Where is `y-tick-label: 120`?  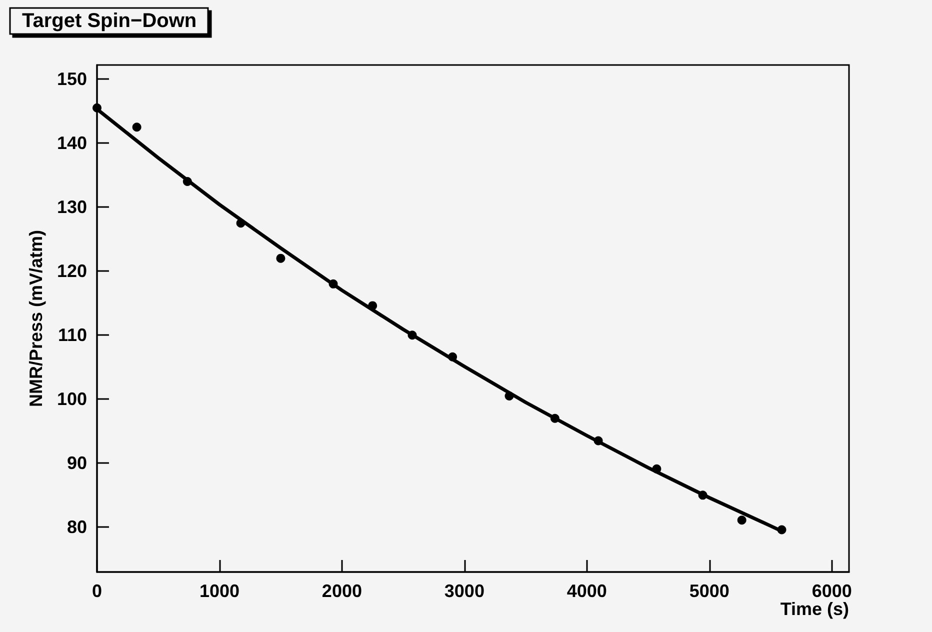 y-tick-label: 120 is located at coordinates (71, 271).